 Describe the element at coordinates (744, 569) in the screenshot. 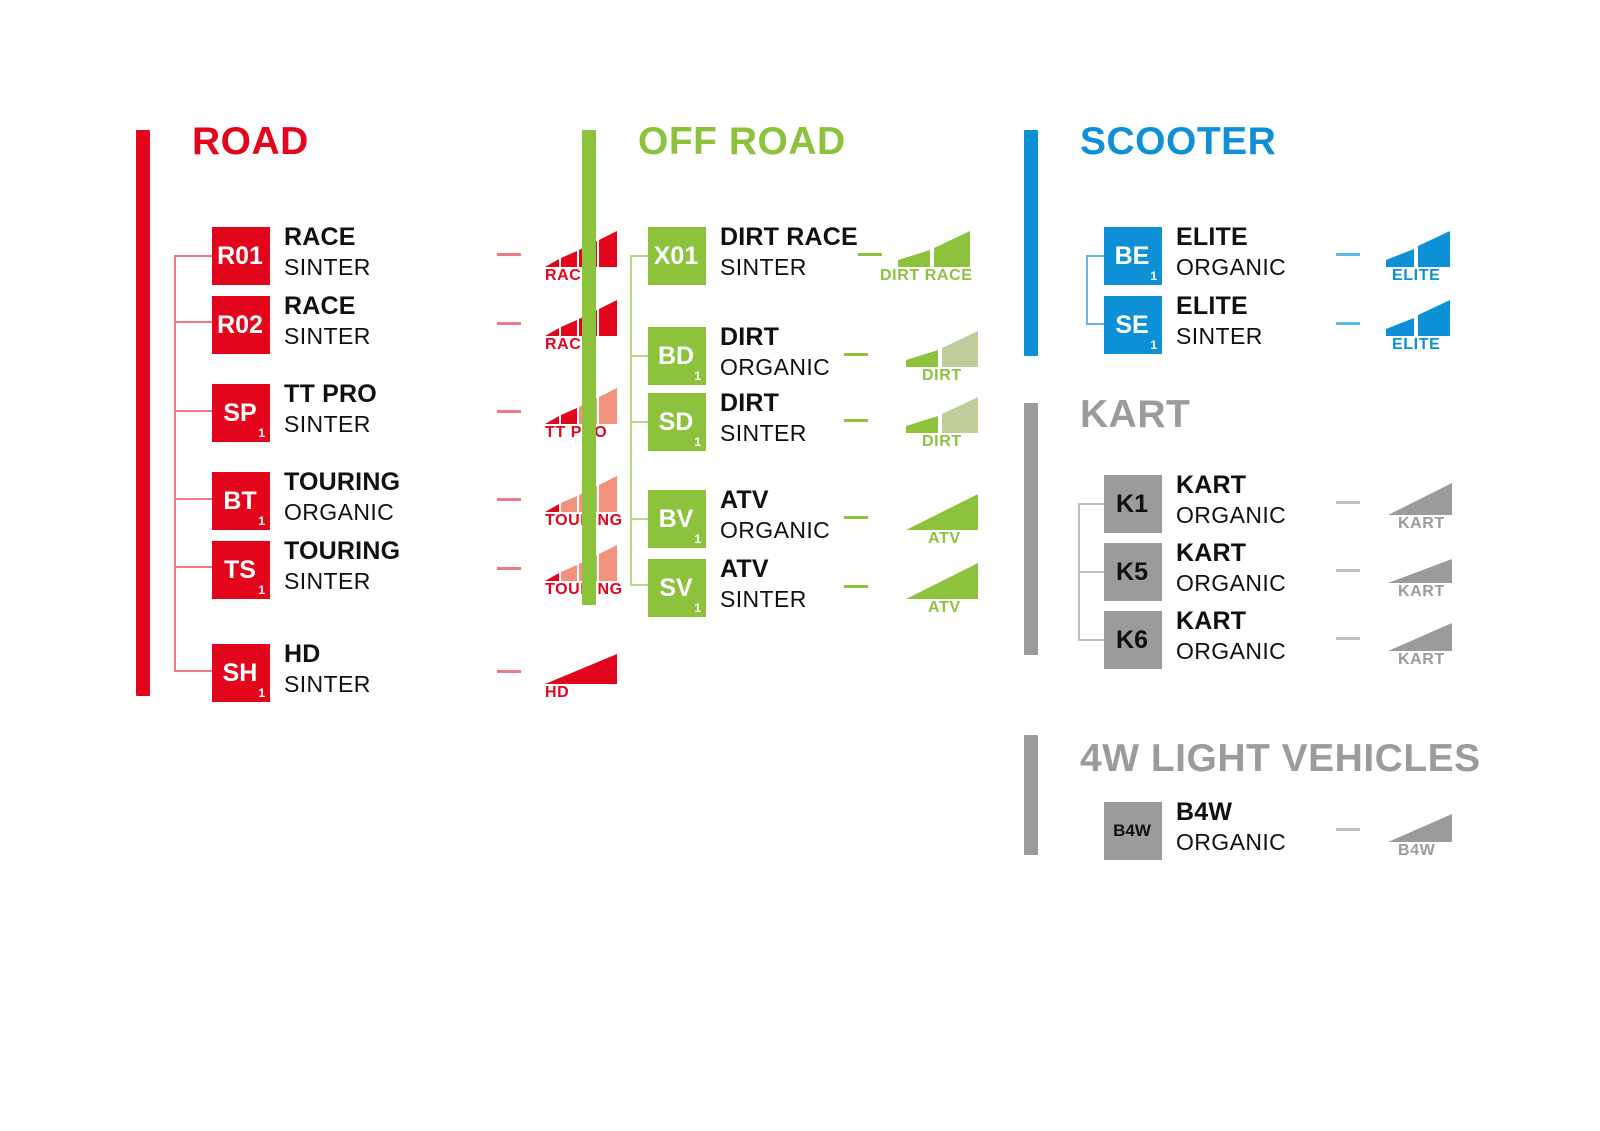

I see `product-name: ATV` at that location.